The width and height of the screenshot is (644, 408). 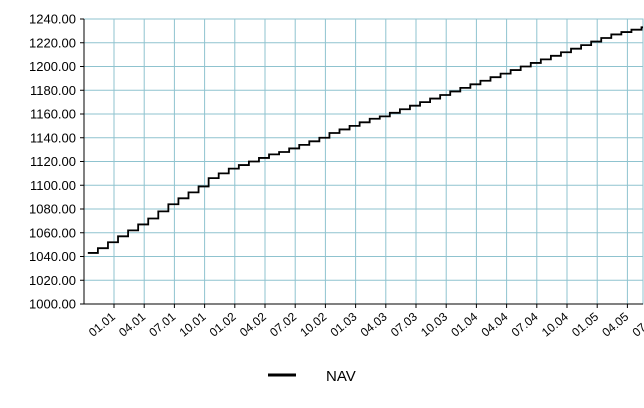 What do you see at coordinates (585, 324) in the screenshot?
I see `x-tick-label: 01.05` at bounding box center [585, 324].